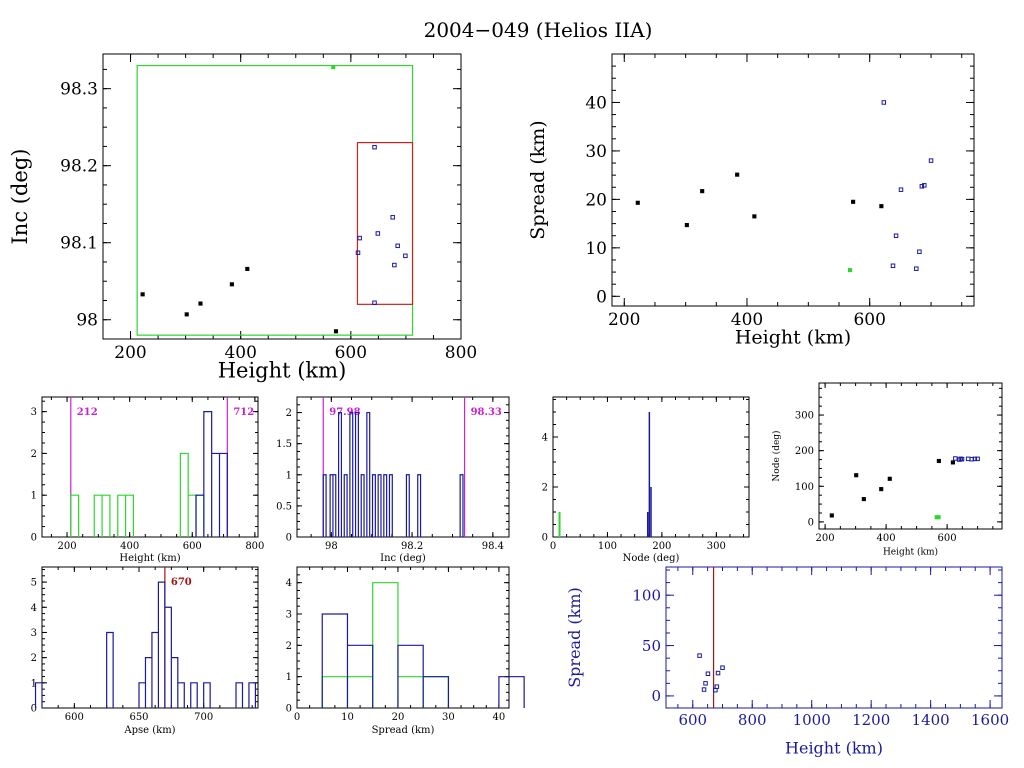 This screenshot has width=1024, height=768. I want to click on x-axis-label: Inc (deg), so click(403, 558).